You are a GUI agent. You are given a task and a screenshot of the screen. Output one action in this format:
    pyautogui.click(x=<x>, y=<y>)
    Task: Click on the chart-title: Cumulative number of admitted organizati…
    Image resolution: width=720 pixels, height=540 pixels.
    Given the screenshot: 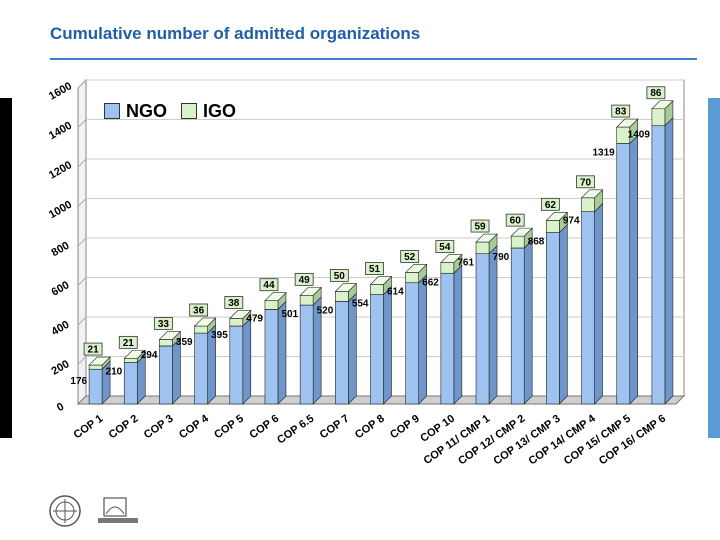 What is the action you would take?
    pyautogui.click(x=235, y=33)
    